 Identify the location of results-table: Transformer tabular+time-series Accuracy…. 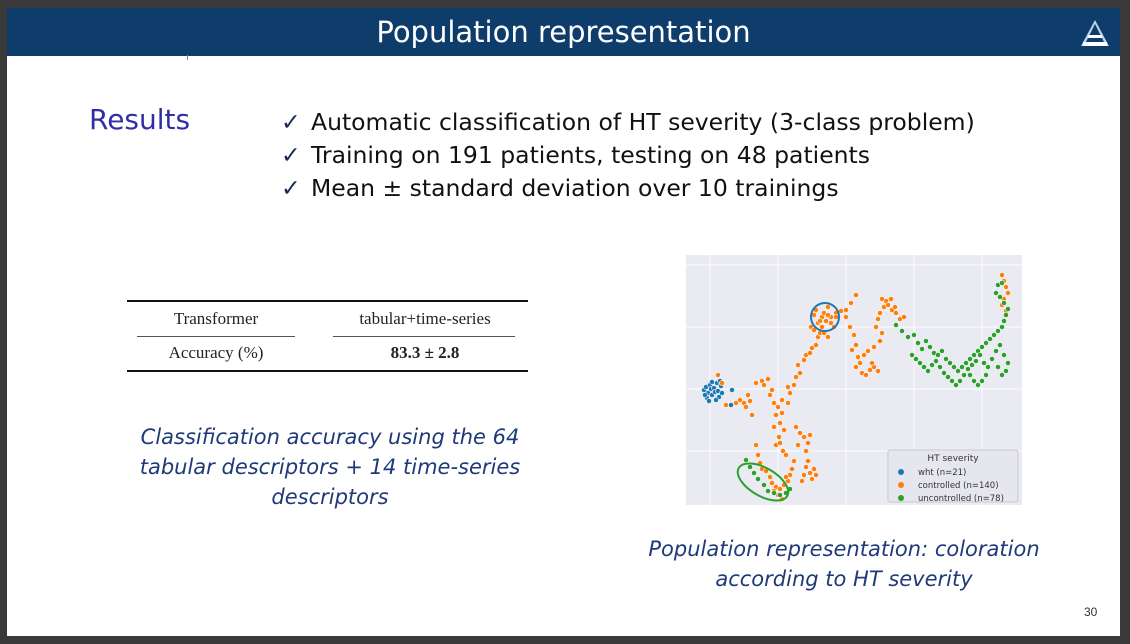
(327, 336).